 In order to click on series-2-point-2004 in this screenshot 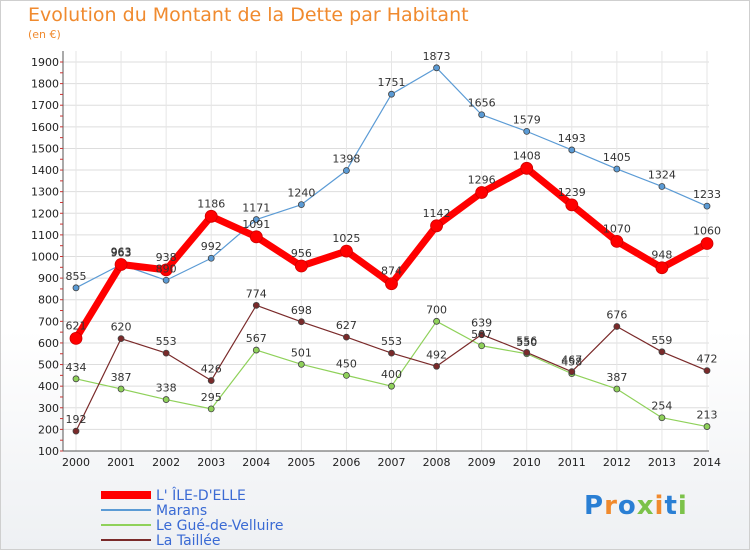, I will do `click(256, 305)`.